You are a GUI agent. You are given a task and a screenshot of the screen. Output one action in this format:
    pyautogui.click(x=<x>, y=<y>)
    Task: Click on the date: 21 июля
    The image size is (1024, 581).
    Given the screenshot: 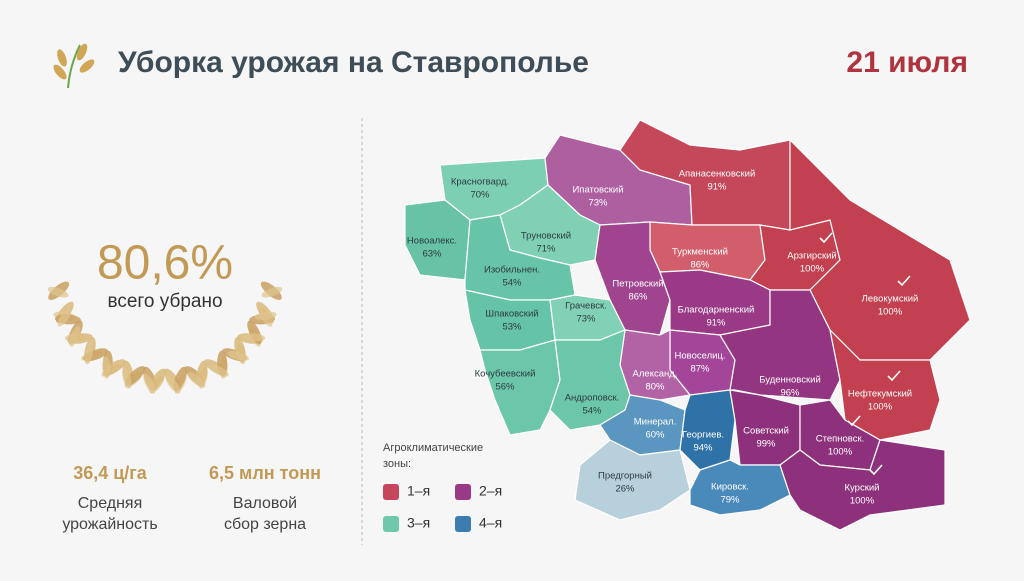 What is the action you would take?
    pyautogui.click(x=907, y=62)
    